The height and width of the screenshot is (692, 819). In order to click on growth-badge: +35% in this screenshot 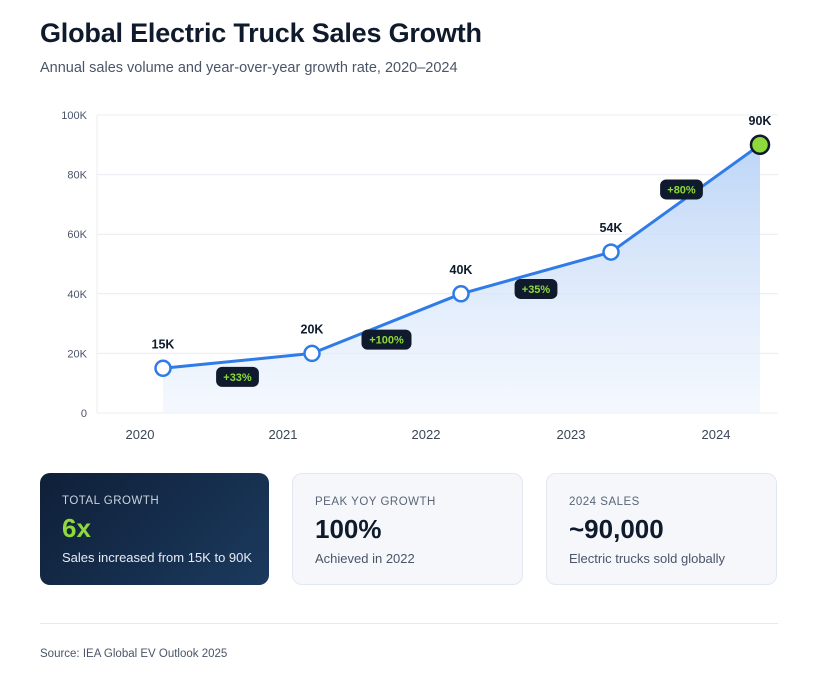, I will do `click(536, 288)`.